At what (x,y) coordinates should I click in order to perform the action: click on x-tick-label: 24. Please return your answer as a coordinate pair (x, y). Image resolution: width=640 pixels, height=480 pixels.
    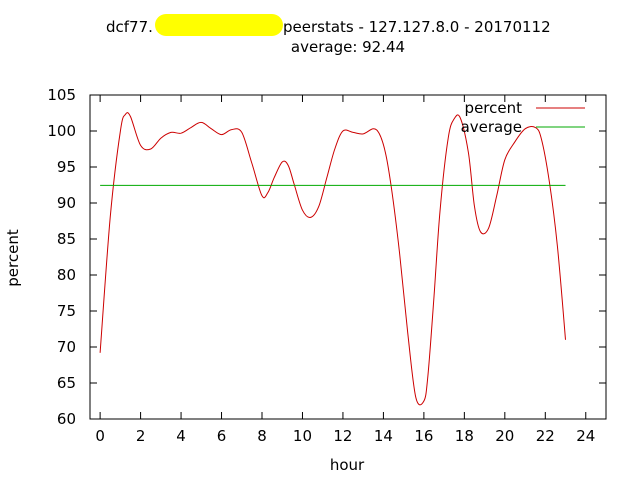
    Looking at the image, I should click on (585, 436).